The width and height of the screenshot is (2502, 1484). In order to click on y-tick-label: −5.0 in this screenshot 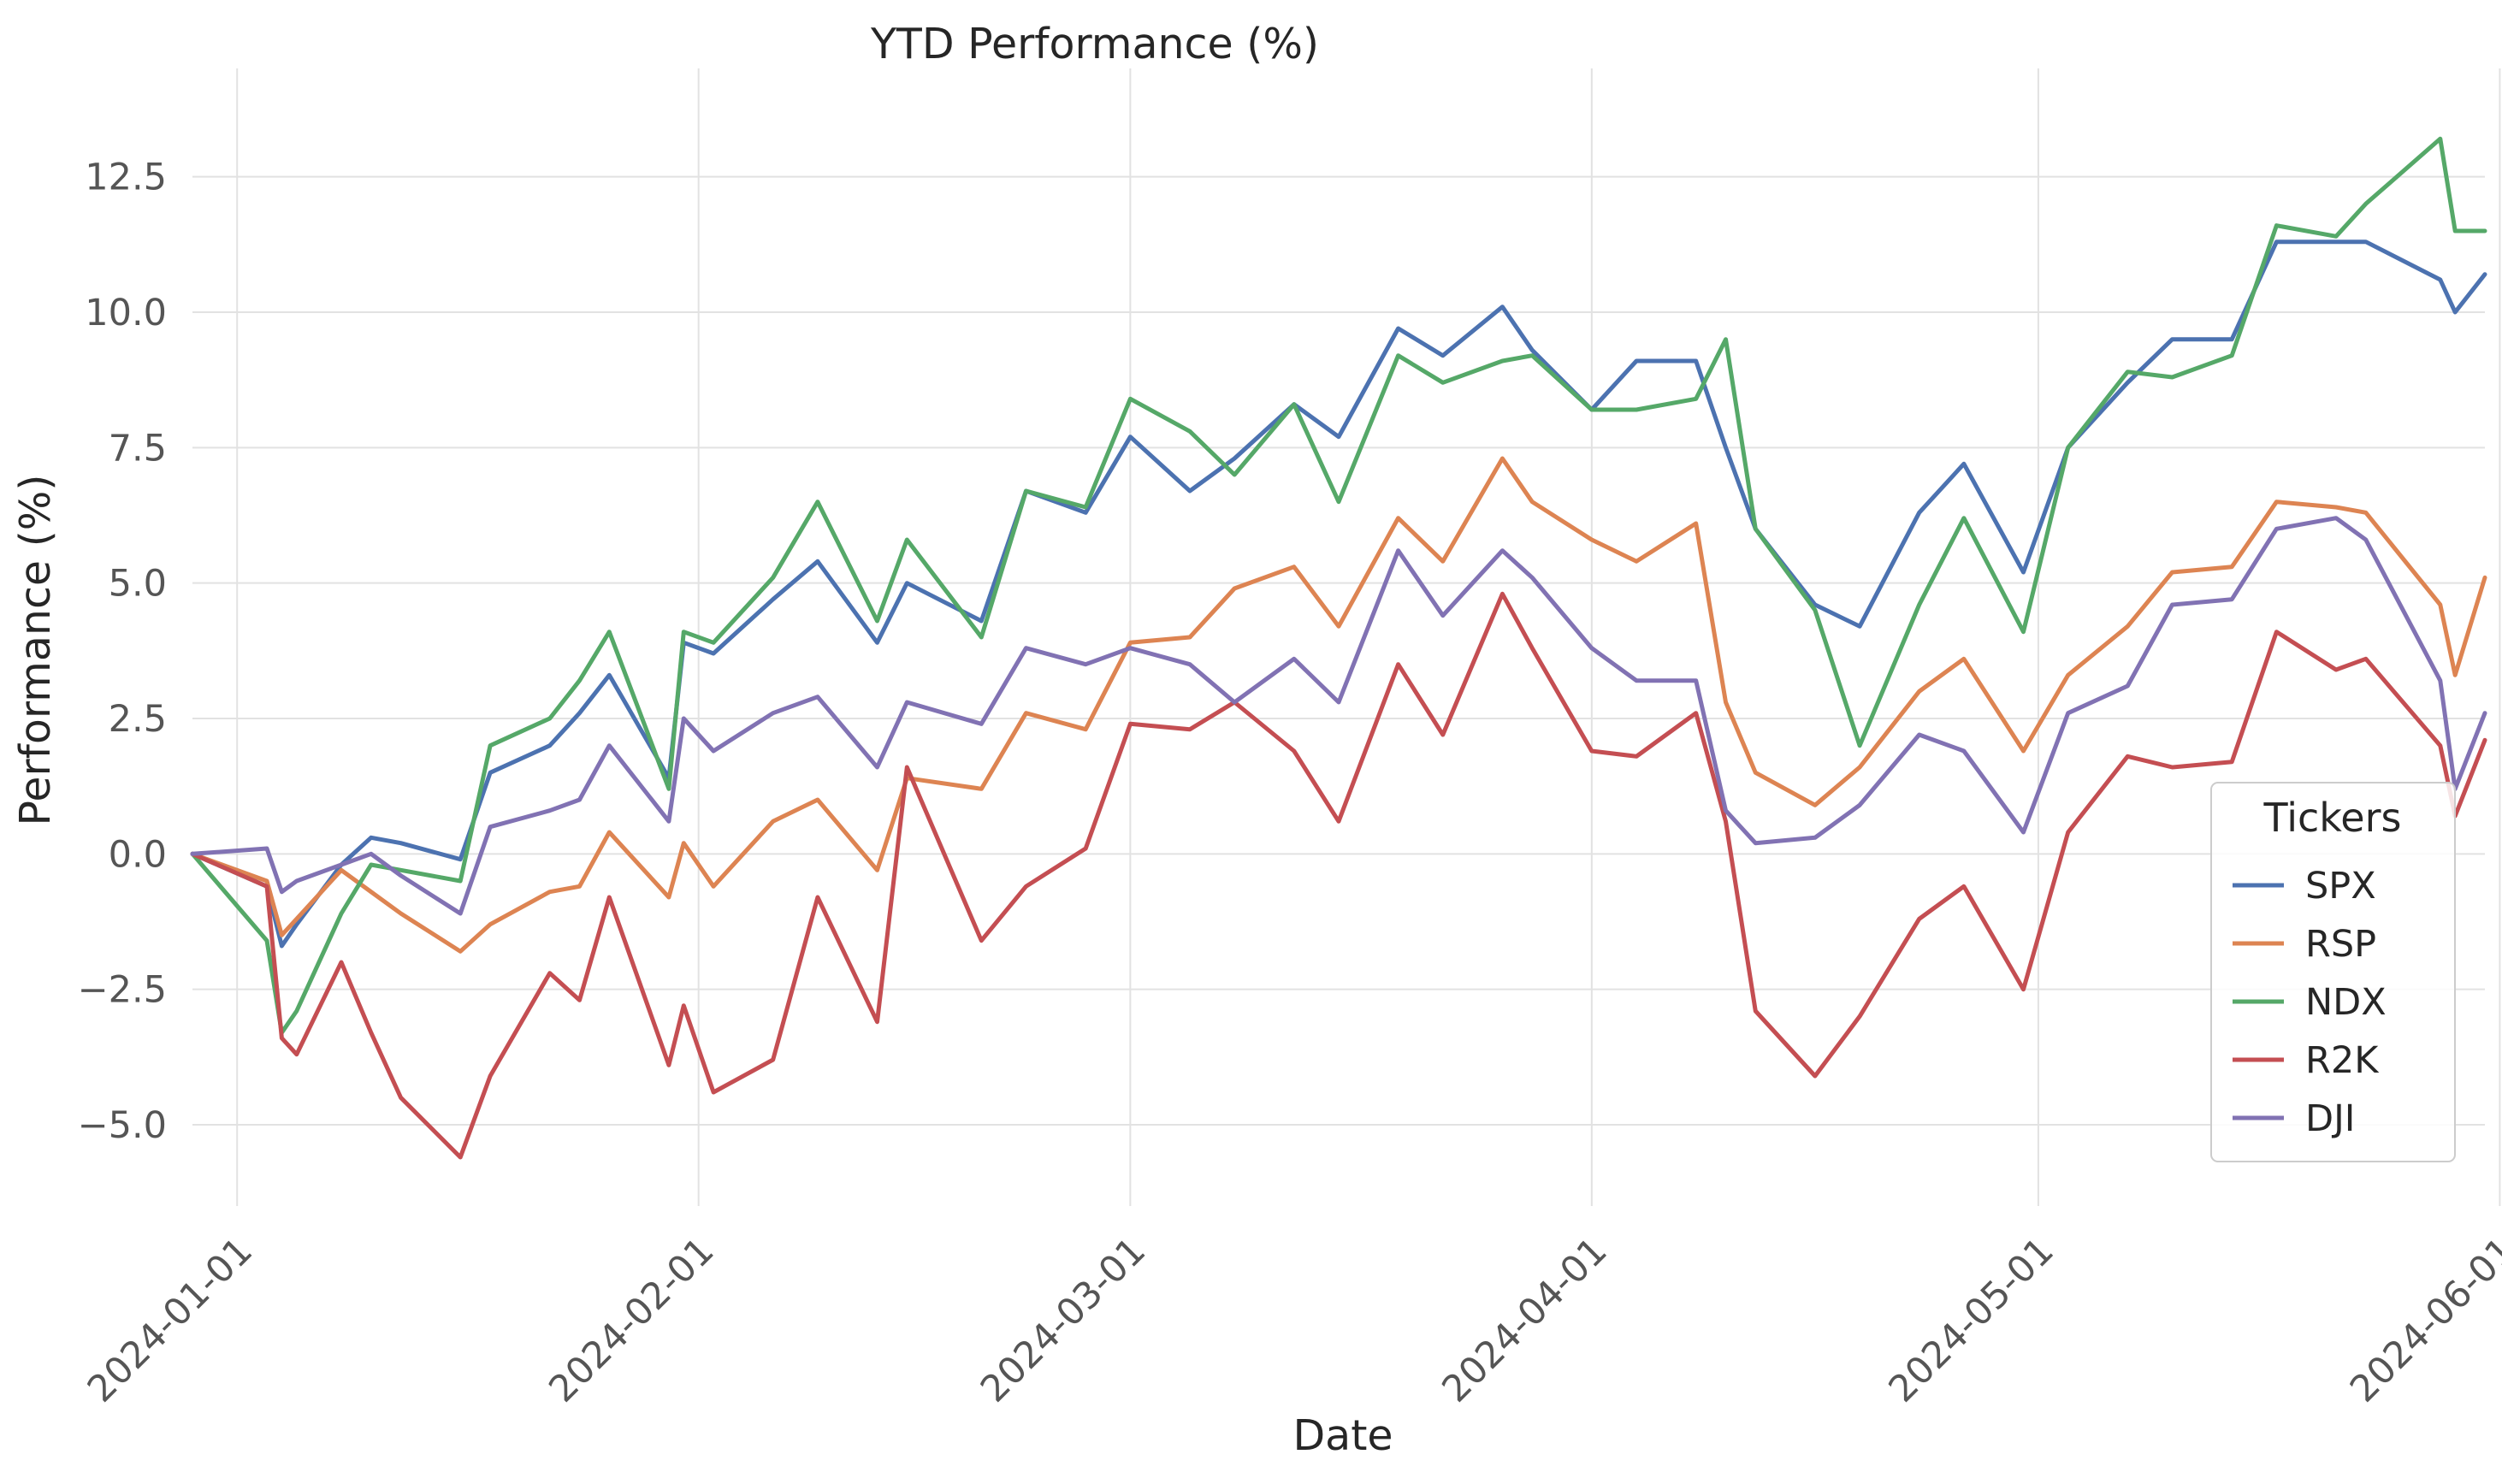, I will do `click(122, 1125)`.